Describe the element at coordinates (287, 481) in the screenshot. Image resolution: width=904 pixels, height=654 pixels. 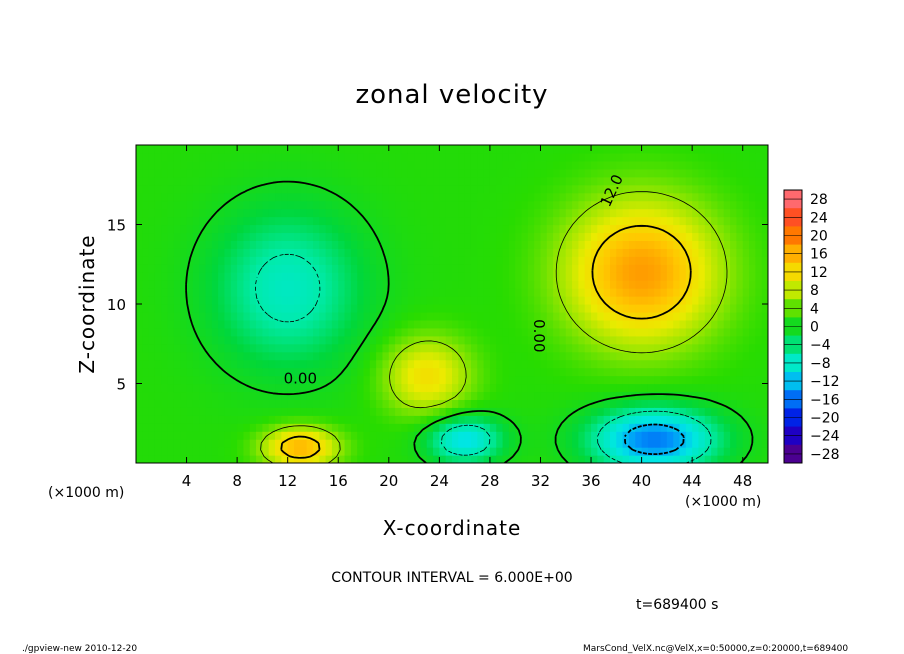
I see `x-tick-label: 12` at that location.